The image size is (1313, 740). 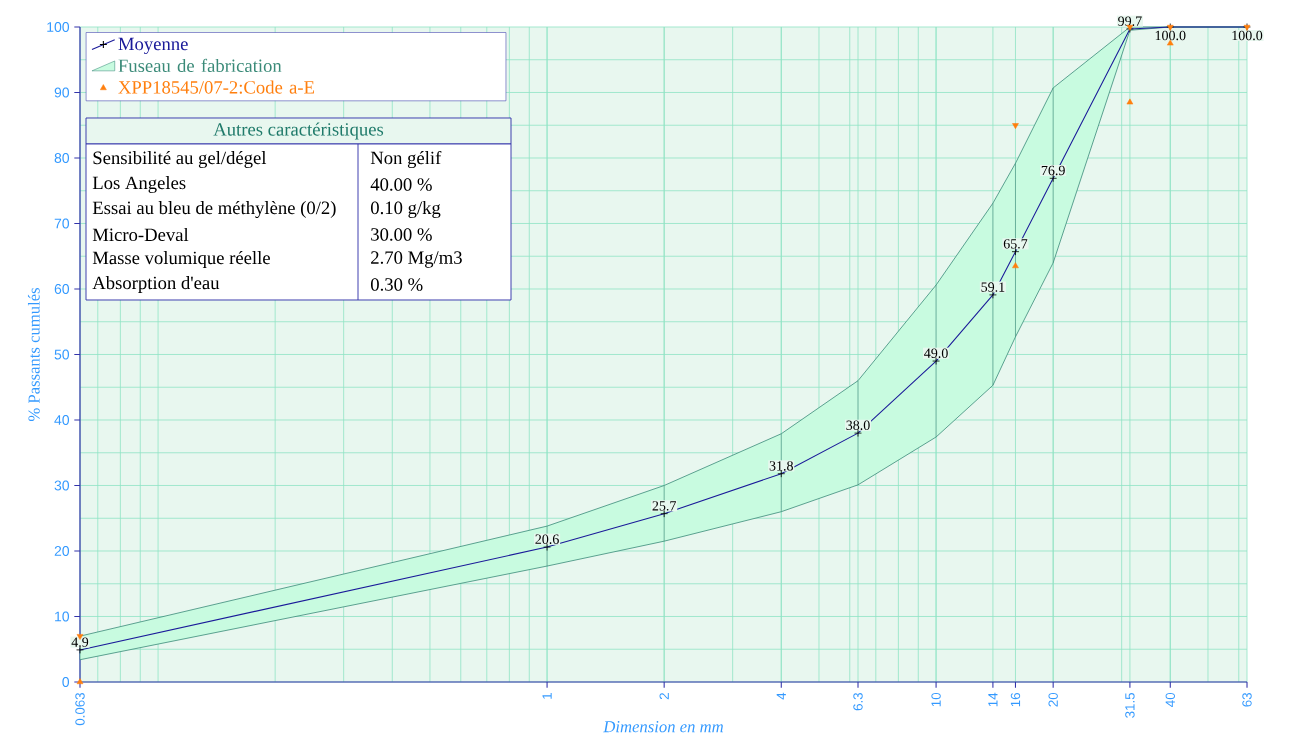 I want to click on y-axis-title: % Passants cumulés, so click(x=33, y=355).